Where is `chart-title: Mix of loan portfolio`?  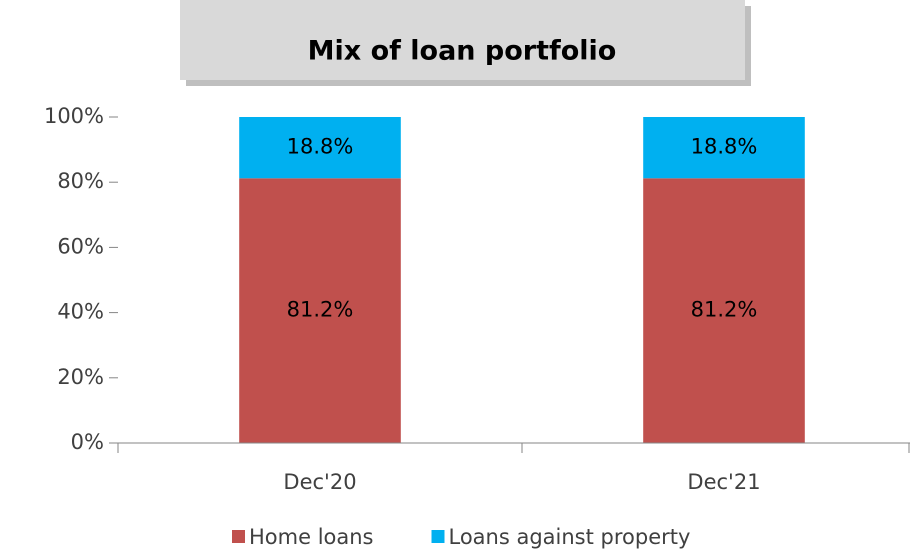
chart-title: Mix of loan portfolio is located at coordinates (462, 51).